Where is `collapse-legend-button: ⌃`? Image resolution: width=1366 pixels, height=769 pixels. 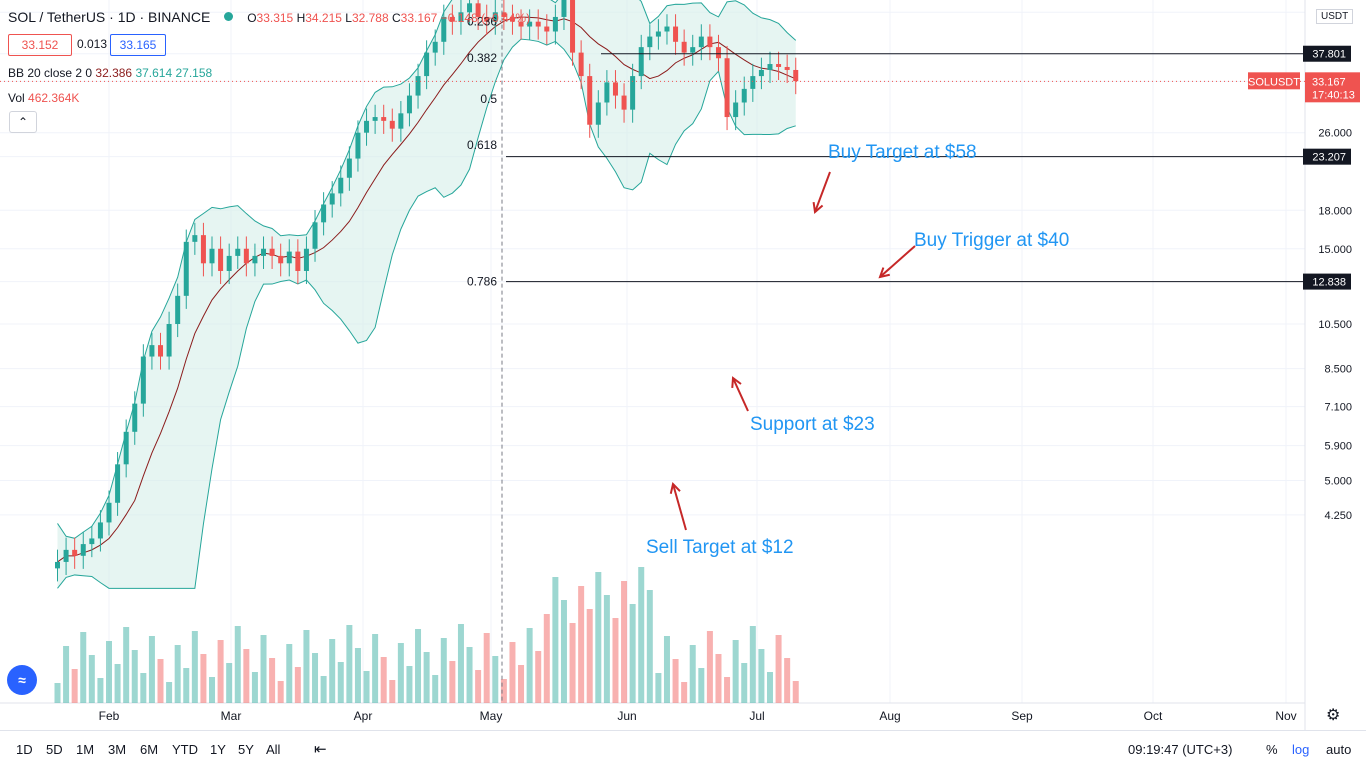 collapse-legend-button: ⌃ is located at coordinates (23, 122).